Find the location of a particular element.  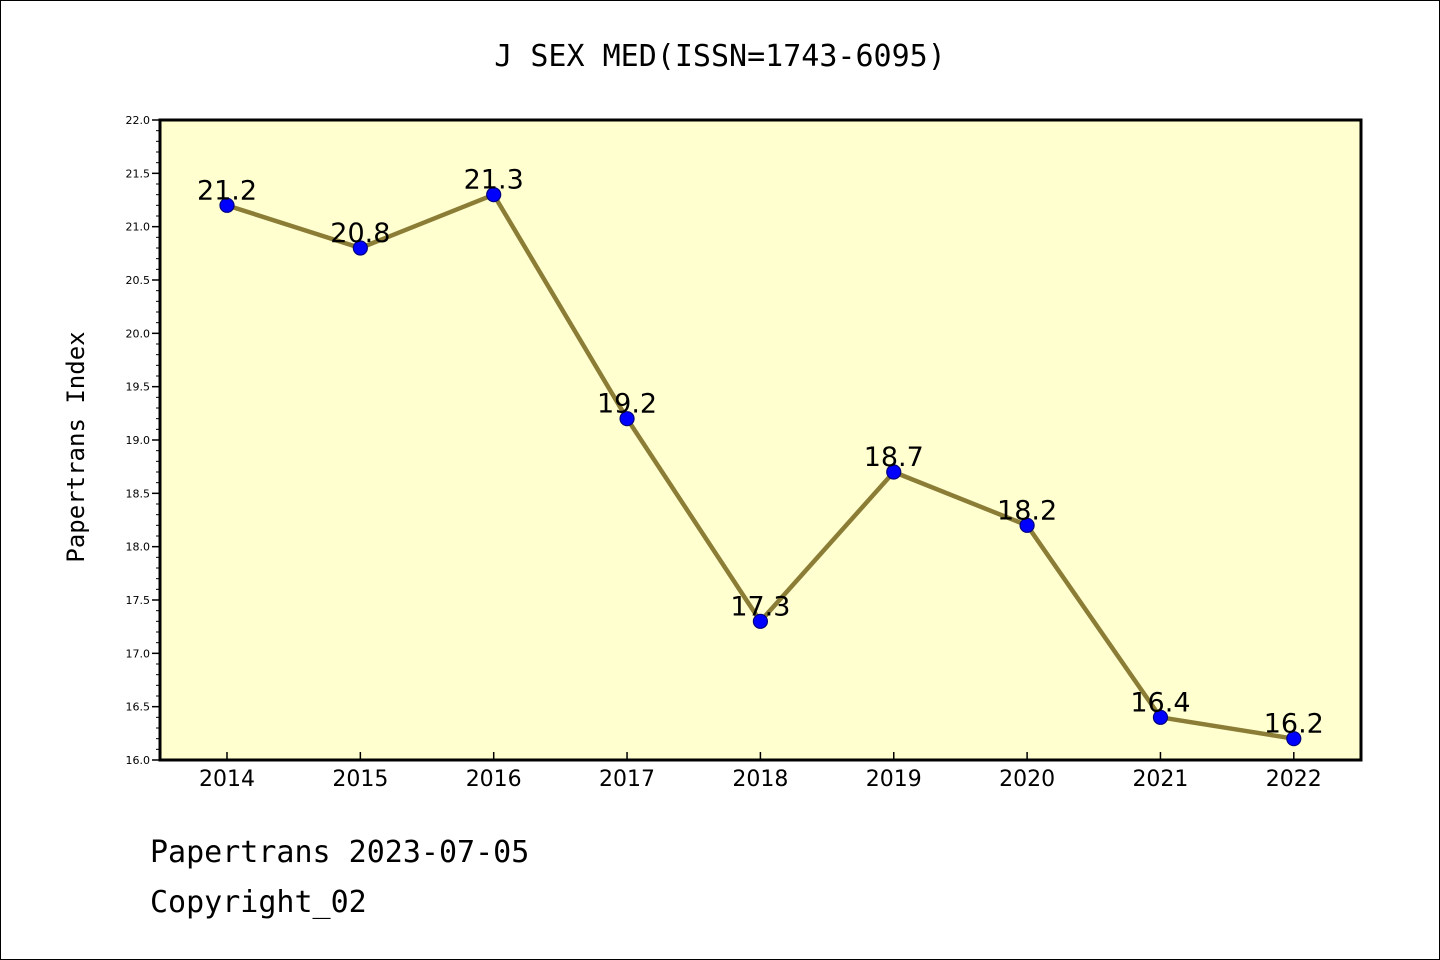

chart-title: J SEX MED(ISSN=1743-6095) is located at coordinates (720, 56).